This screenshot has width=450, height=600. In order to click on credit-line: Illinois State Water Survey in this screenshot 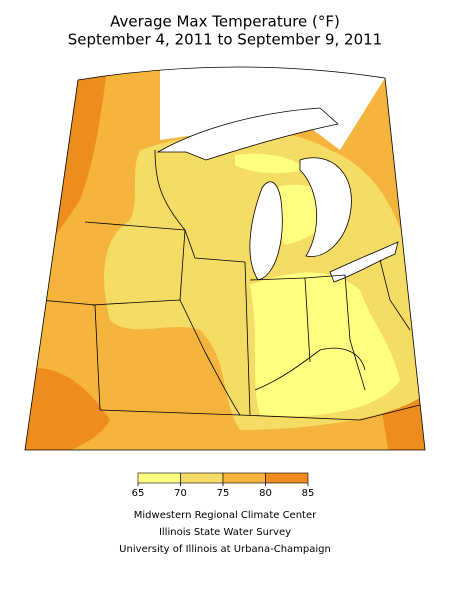, I will do `click(225, 532)`.